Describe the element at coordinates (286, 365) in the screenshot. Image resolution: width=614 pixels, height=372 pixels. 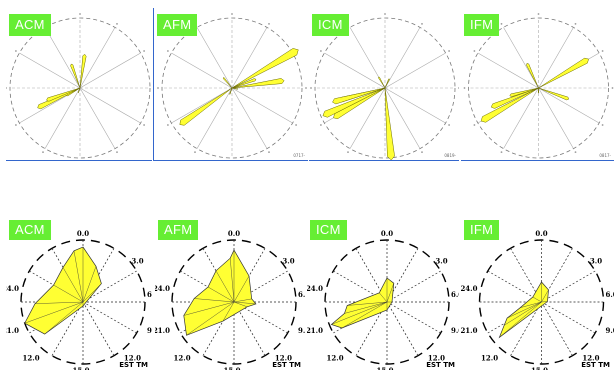
I see `est-time-label: EST TM` at that location.